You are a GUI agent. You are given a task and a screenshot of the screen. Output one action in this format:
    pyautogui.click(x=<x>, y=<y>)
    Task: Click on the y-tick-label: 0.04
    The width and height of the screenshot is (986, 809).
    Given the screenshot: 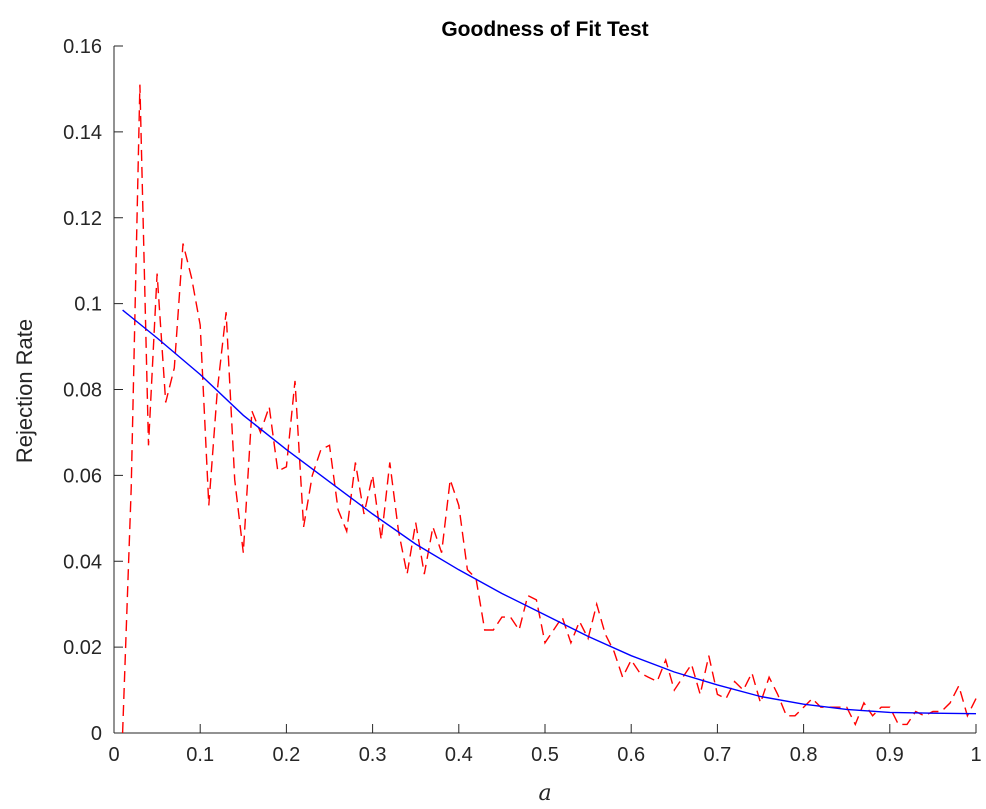 What is the action you would take?
    pyautogui.click(x=82, y=562)
    